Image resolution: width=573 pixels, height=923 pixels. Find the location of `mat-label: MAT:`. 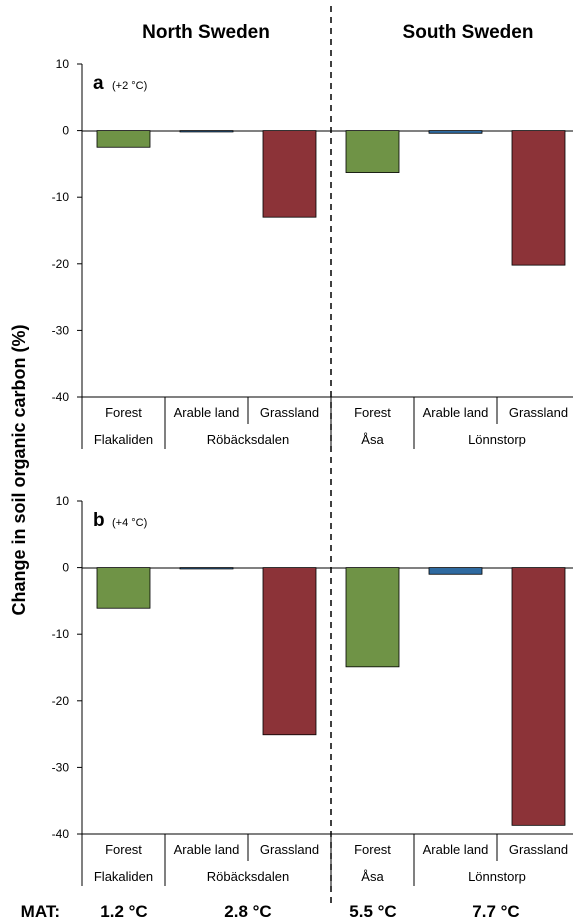

mat-label: MAT: is located at coordinates (40, 911).